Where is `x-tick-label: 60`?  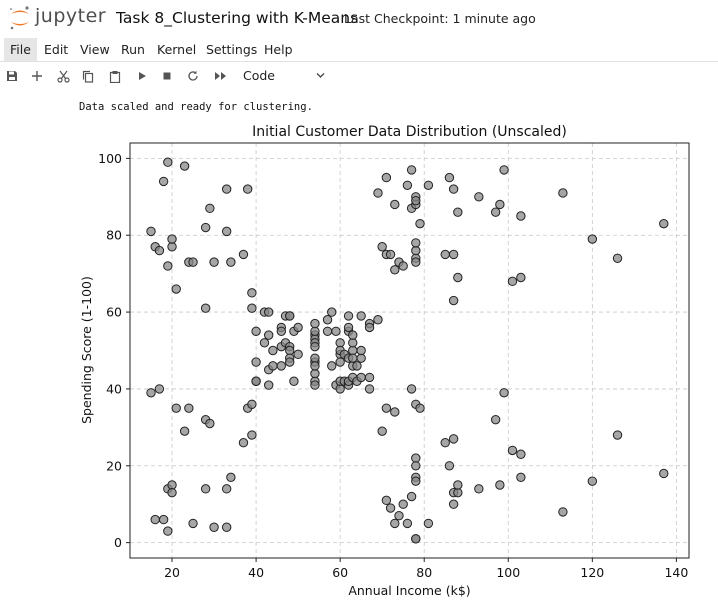
x-tick-label: 60 is located at coordinates (340, 572).